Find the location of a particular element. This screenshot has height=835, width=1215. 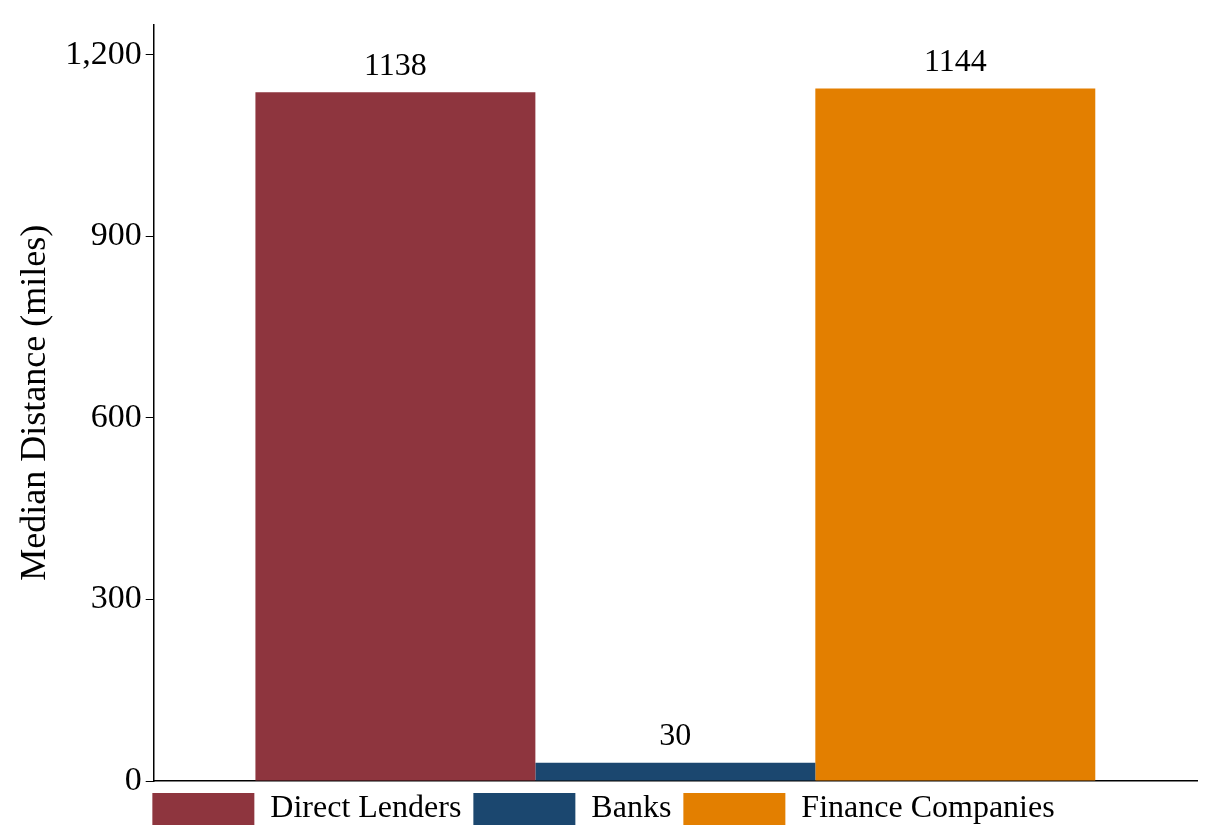

y-tick-label: 300 is located at coordinates (116, 597).